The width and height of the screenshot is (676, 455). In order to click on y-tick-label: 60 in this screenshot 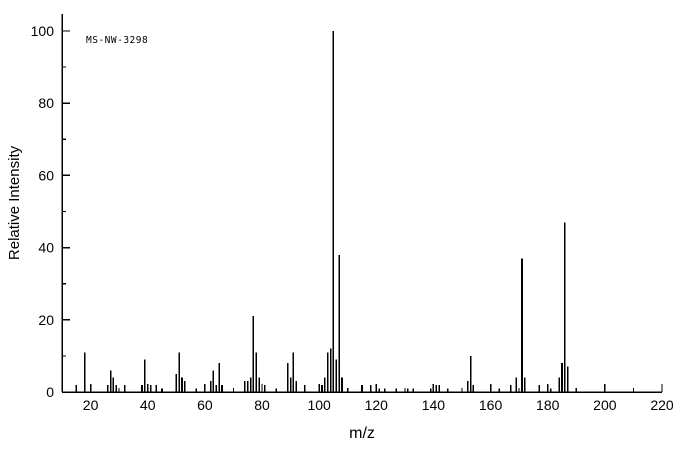, I will do `click(46, 175)`.